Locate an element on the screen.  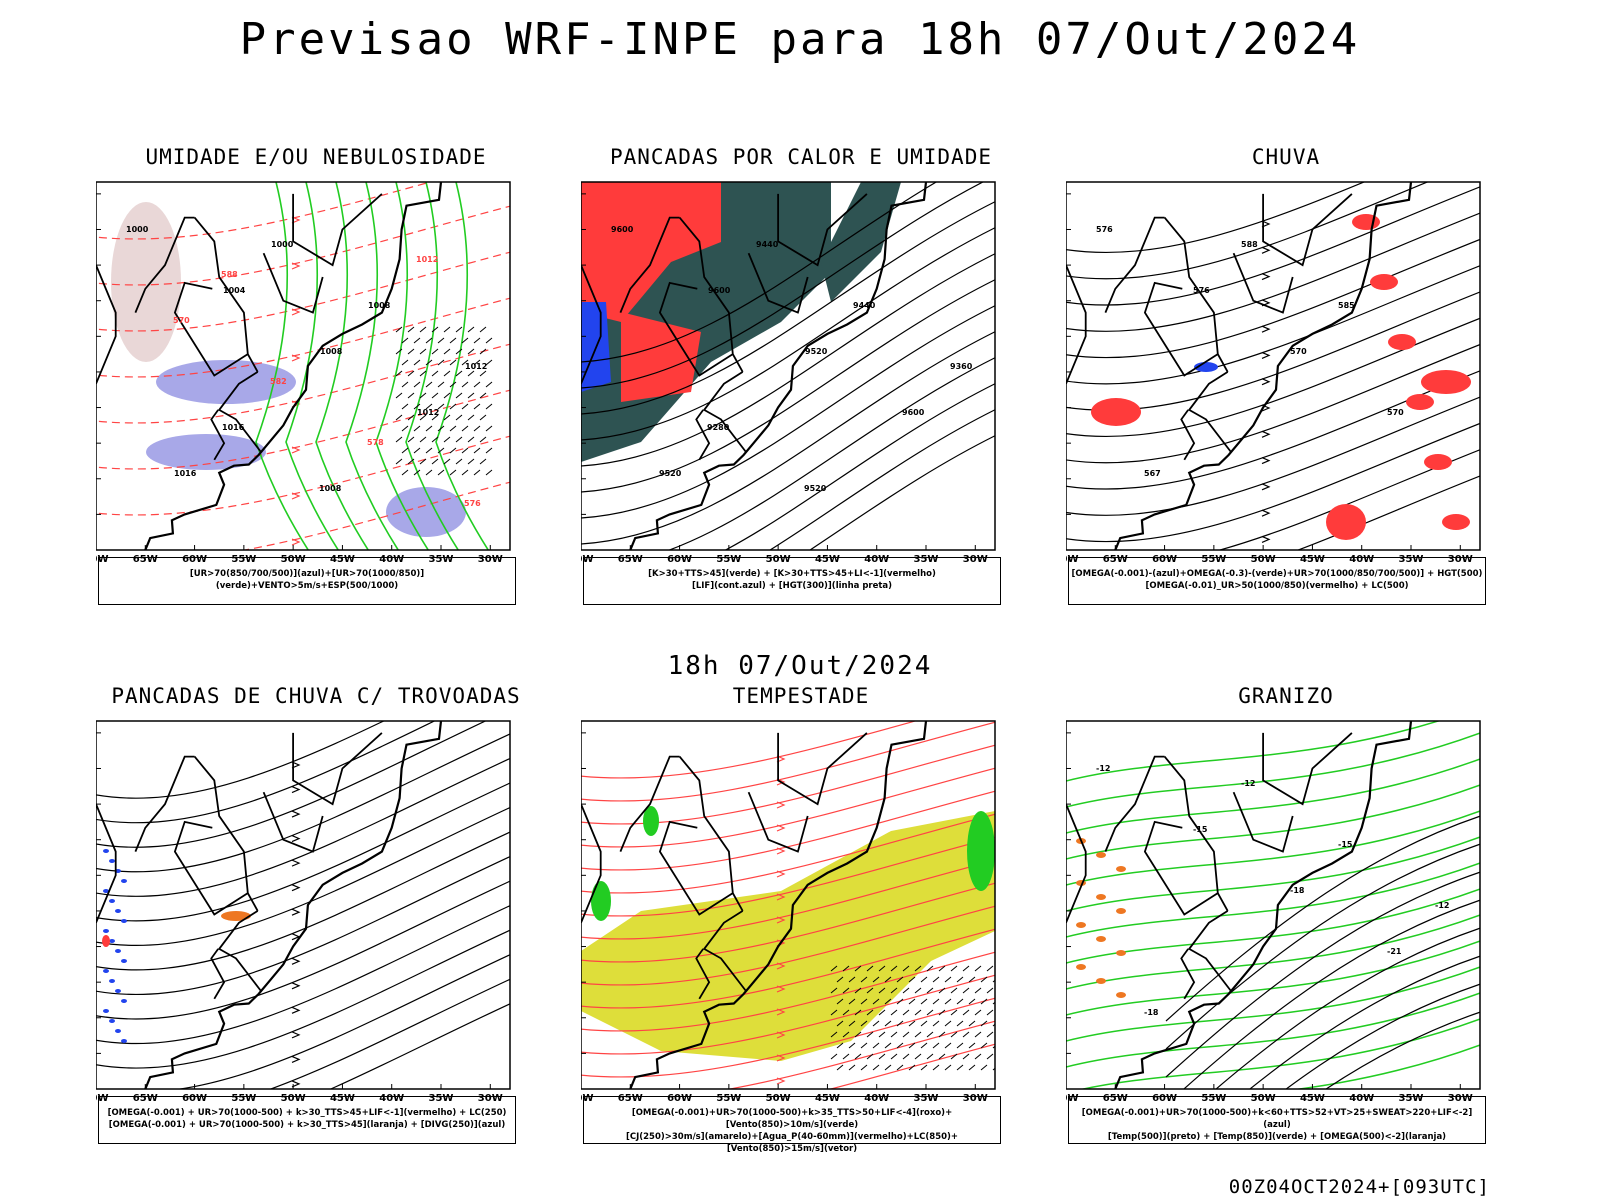
instability-area is located at coordinates (651, 252).